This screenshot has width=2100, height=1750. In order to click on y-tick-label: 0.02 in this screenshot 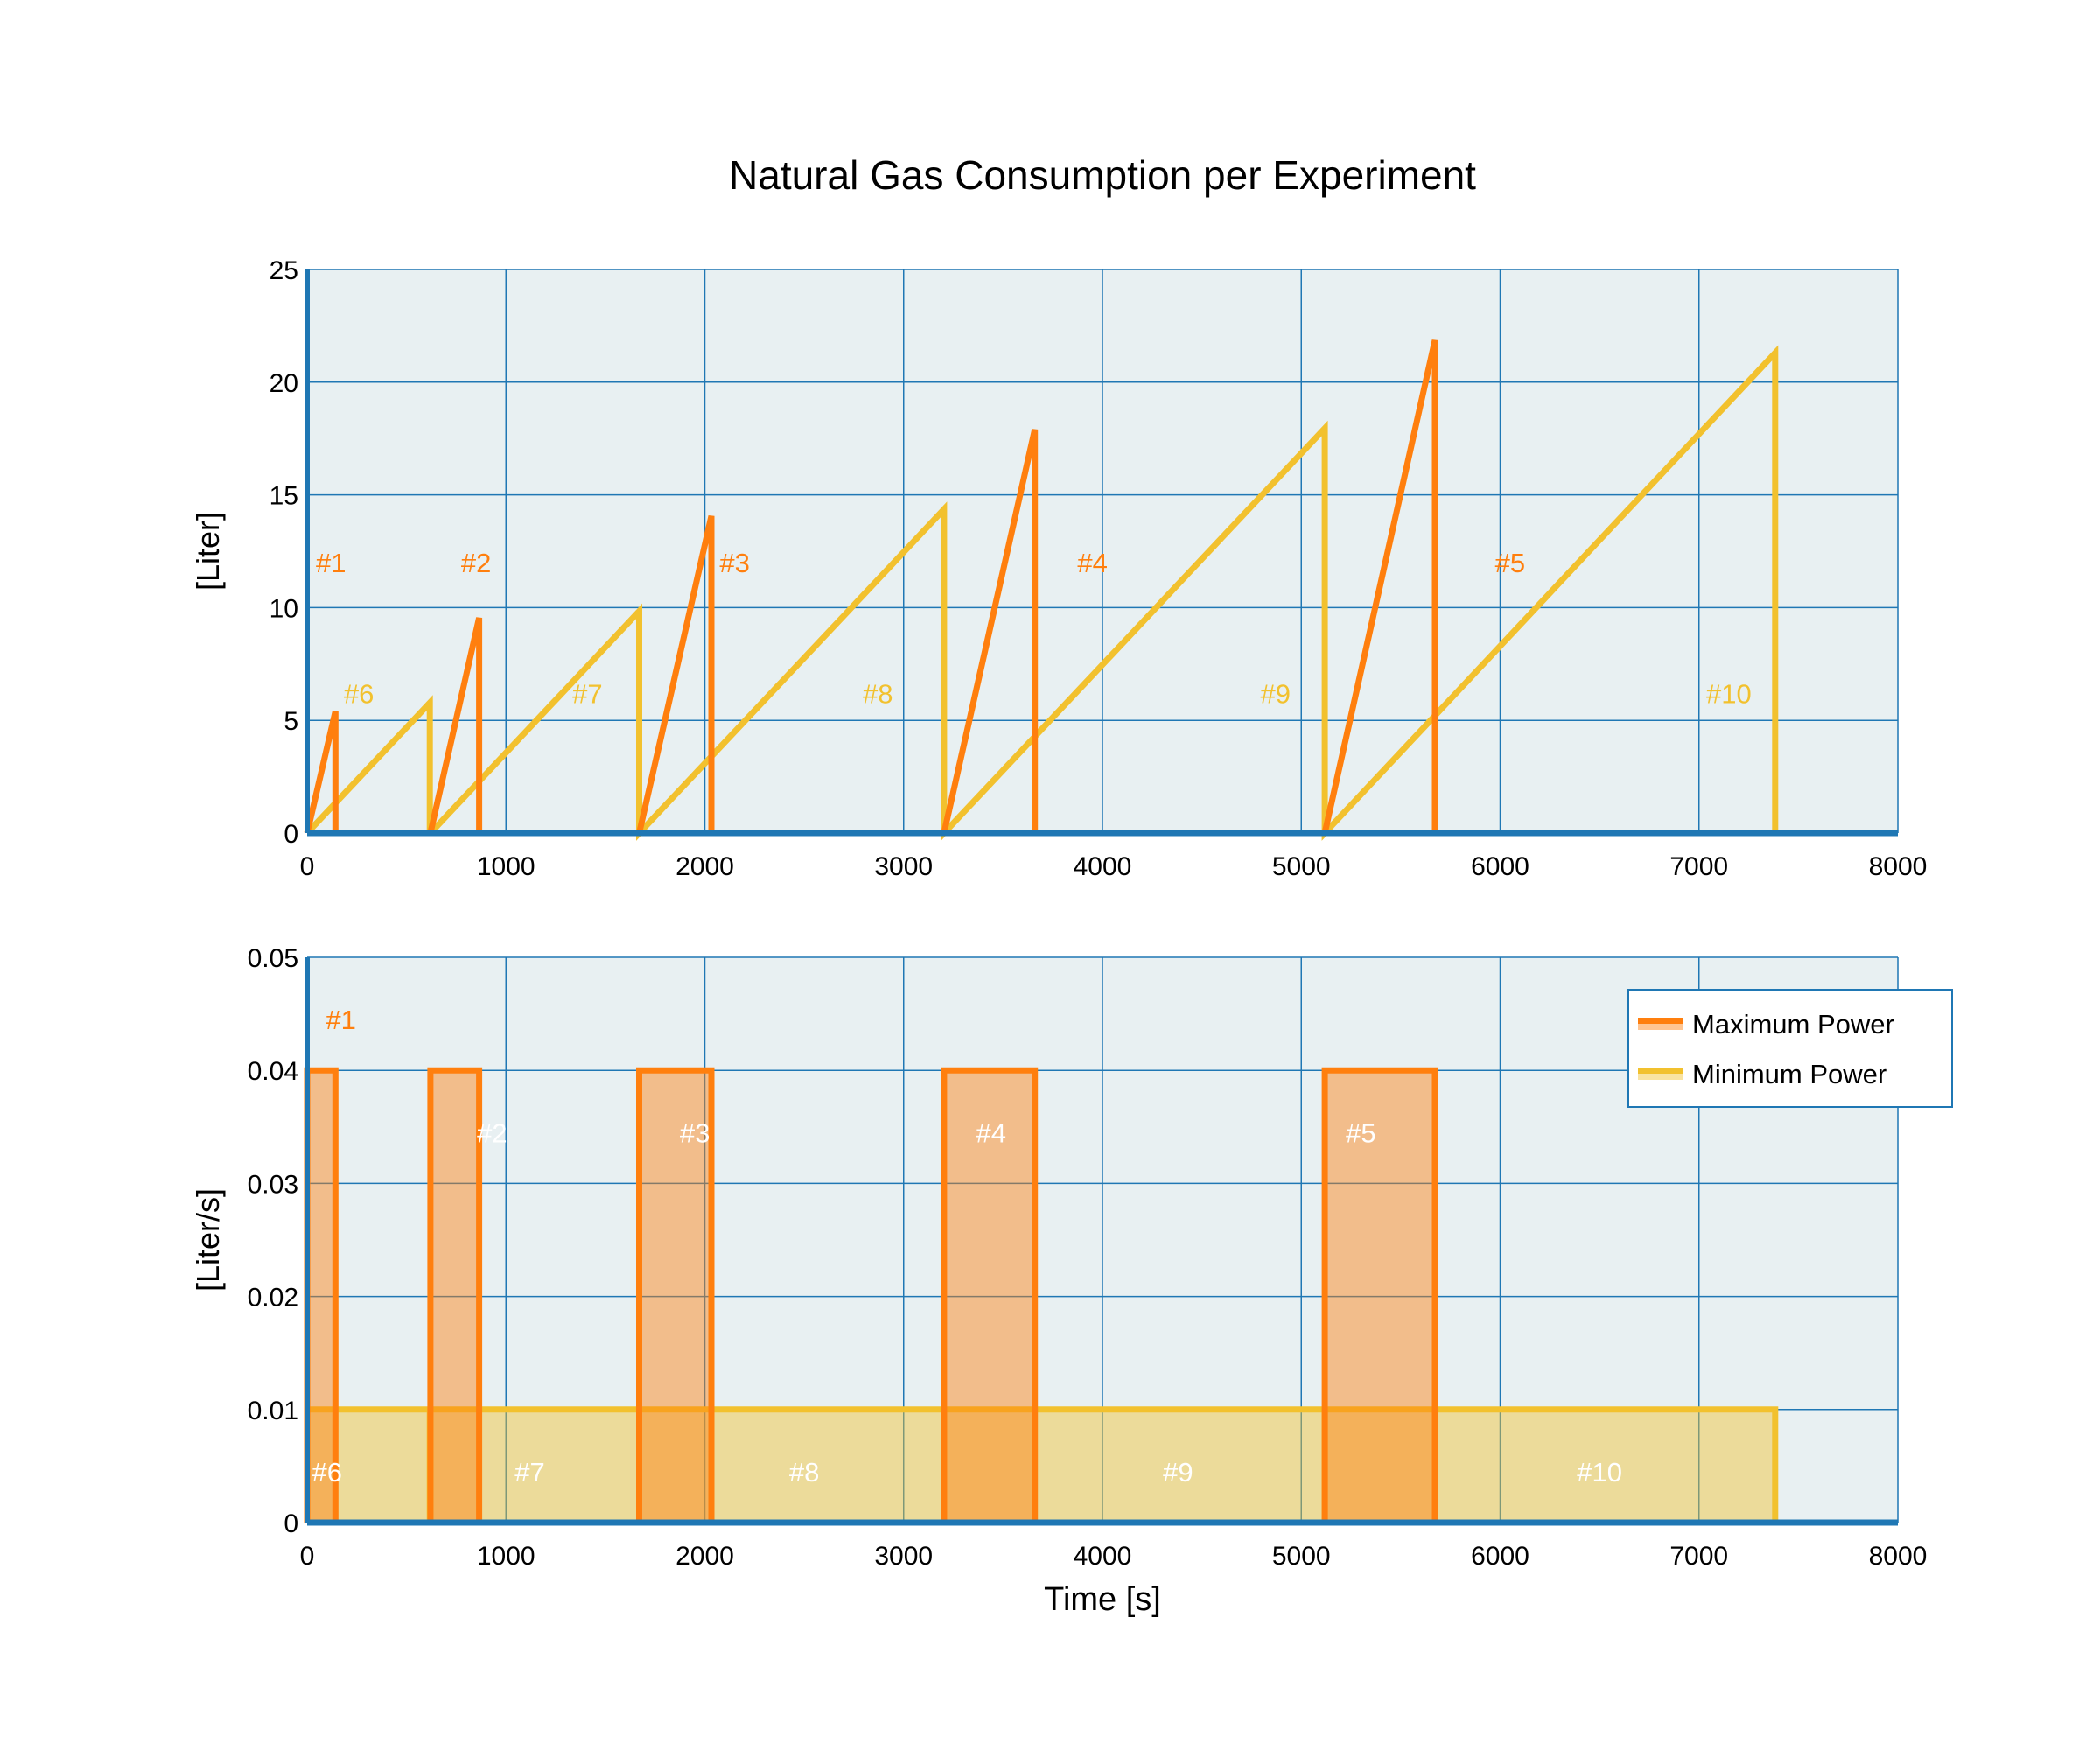, I will do `click(273, 1298)`.